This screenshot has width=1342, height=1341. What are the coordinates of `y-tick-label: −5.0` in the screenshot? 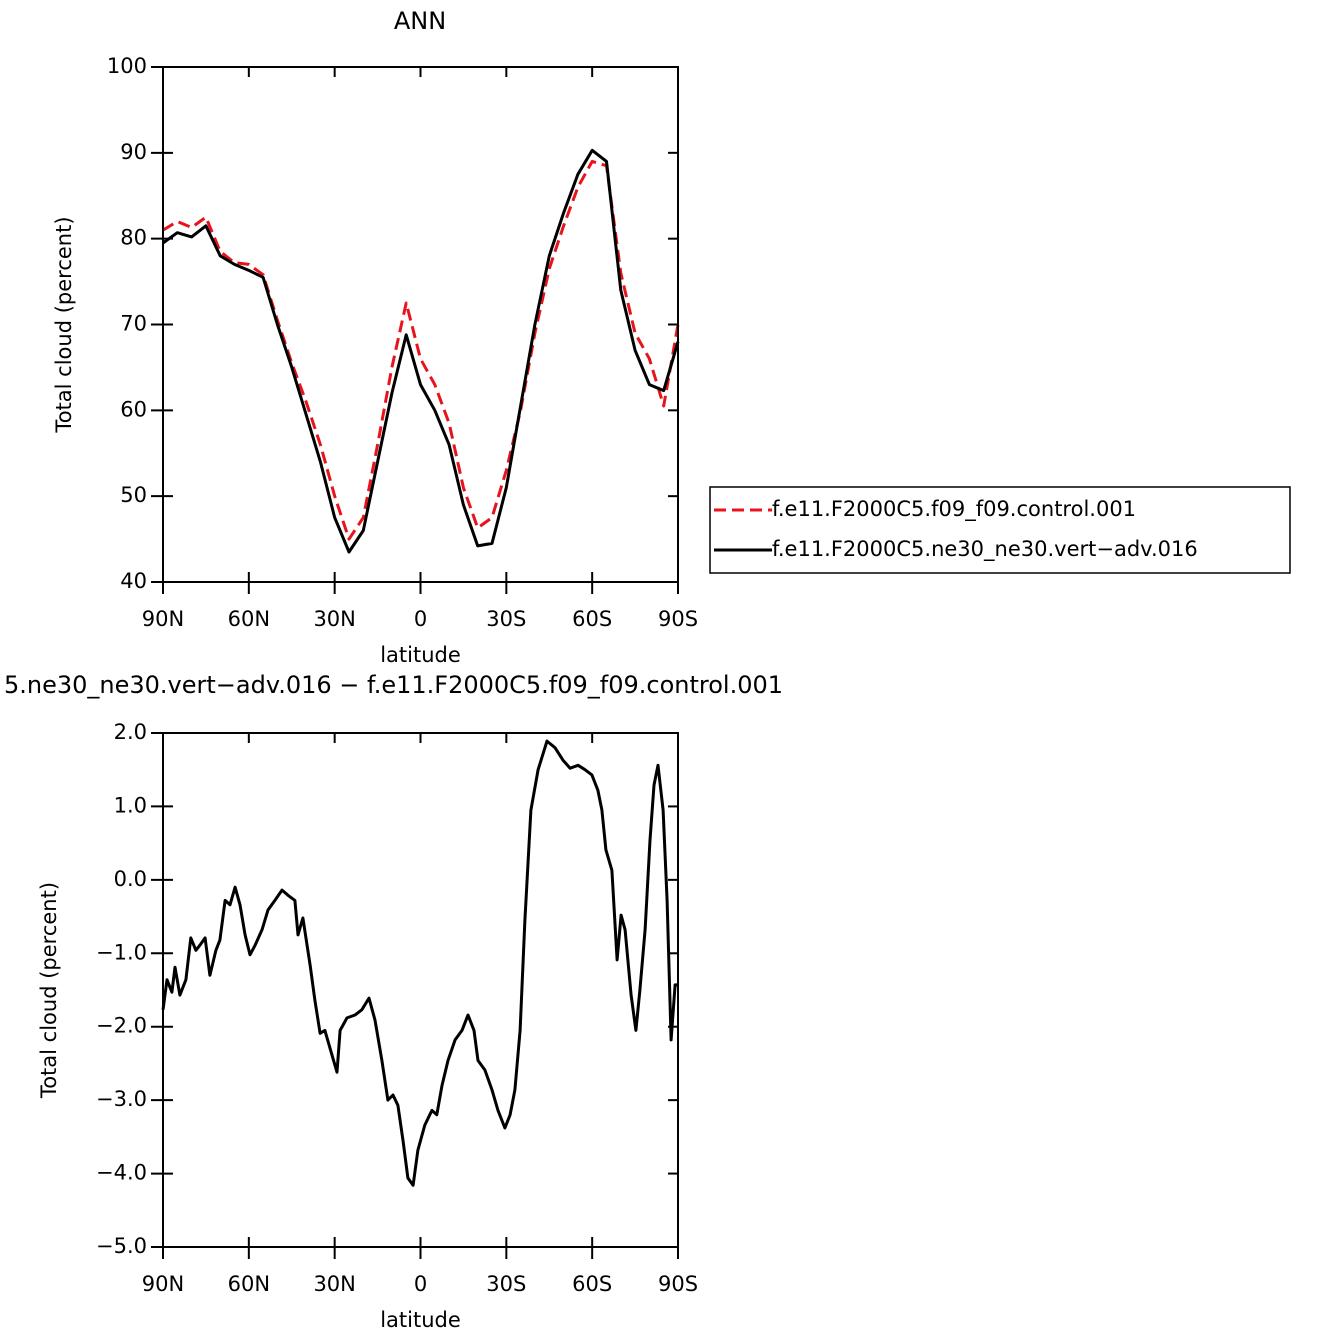 It's located at (121, 1246).